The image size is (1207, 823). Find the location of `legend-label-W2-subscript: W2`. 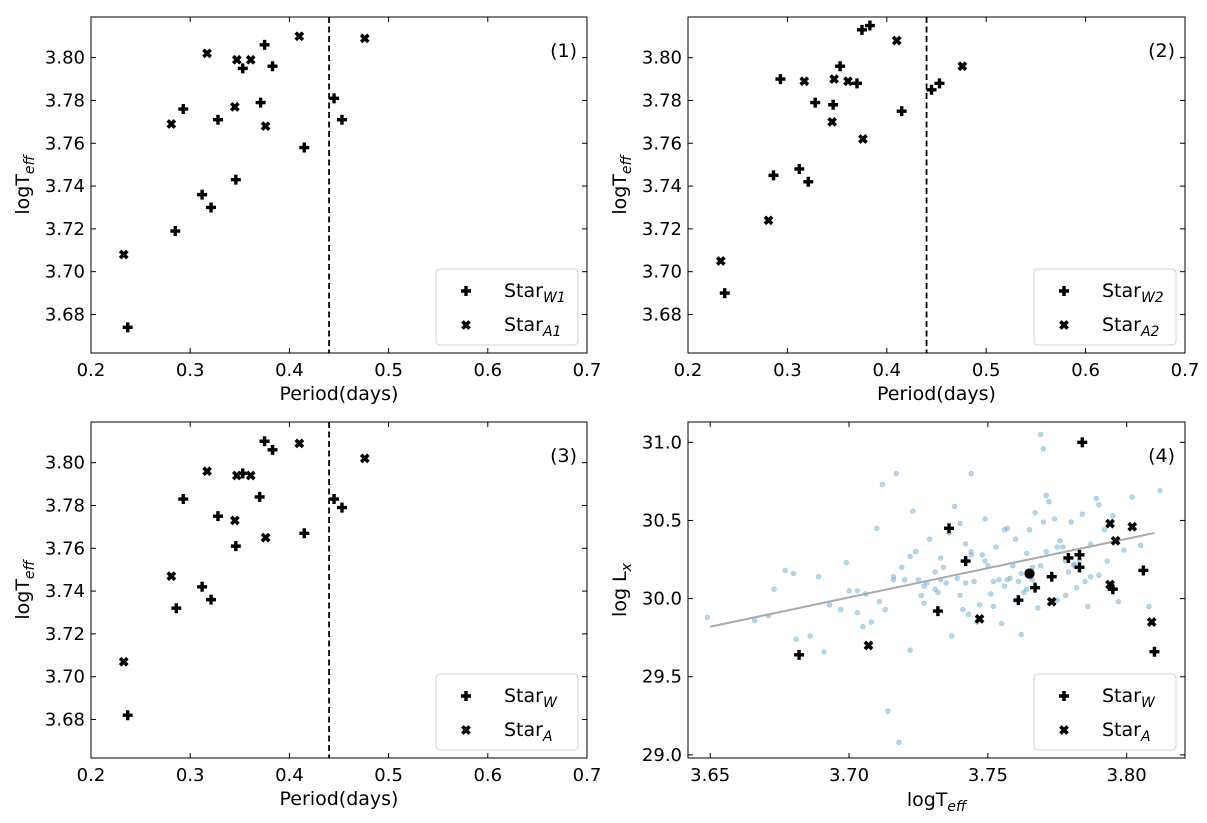

legend-label-W2-subscript: W2 is located at coordinates (1152, 298).